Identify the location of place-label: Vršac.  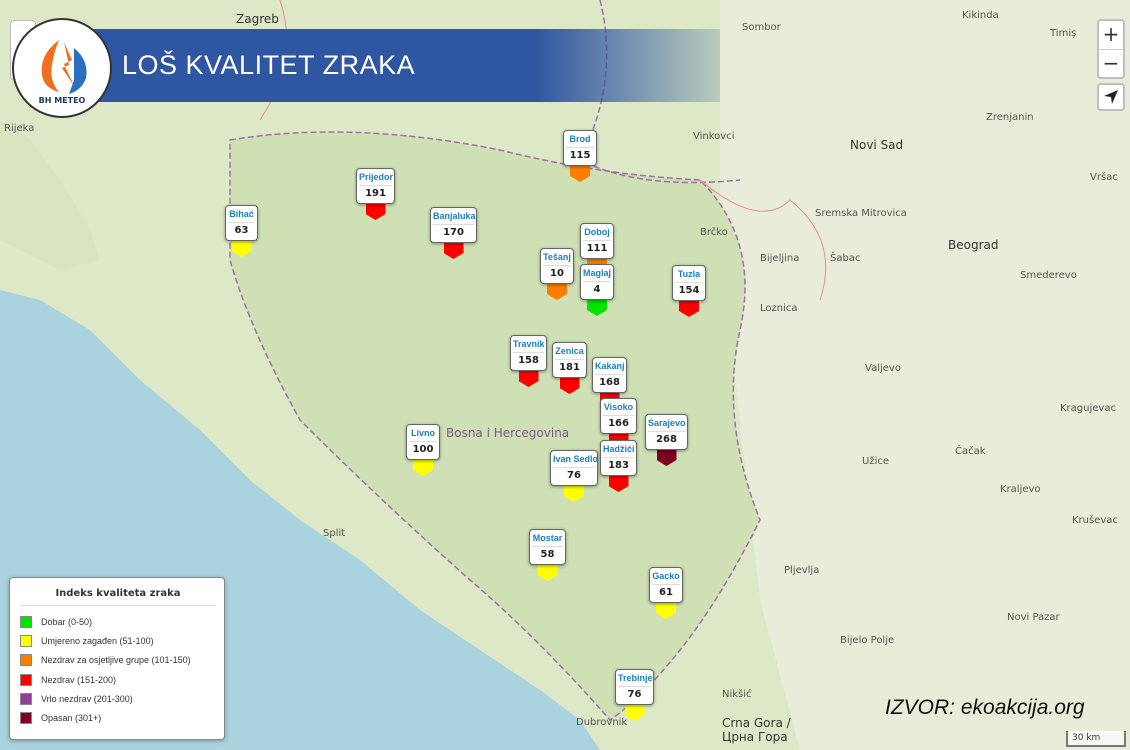
(1104, 177).